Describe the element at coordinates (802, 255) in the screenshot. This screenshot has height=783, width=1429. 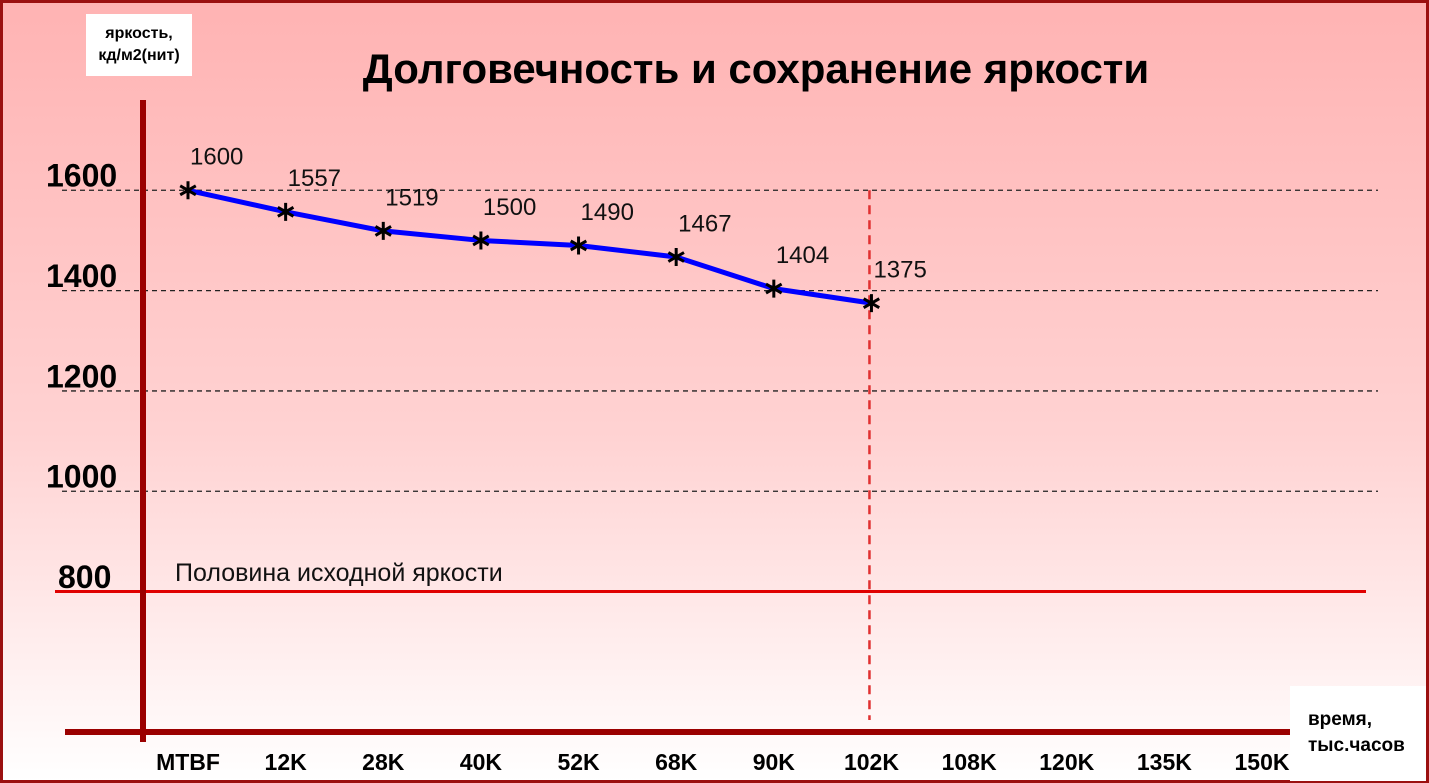
I see `data-label: 1404` at that location.